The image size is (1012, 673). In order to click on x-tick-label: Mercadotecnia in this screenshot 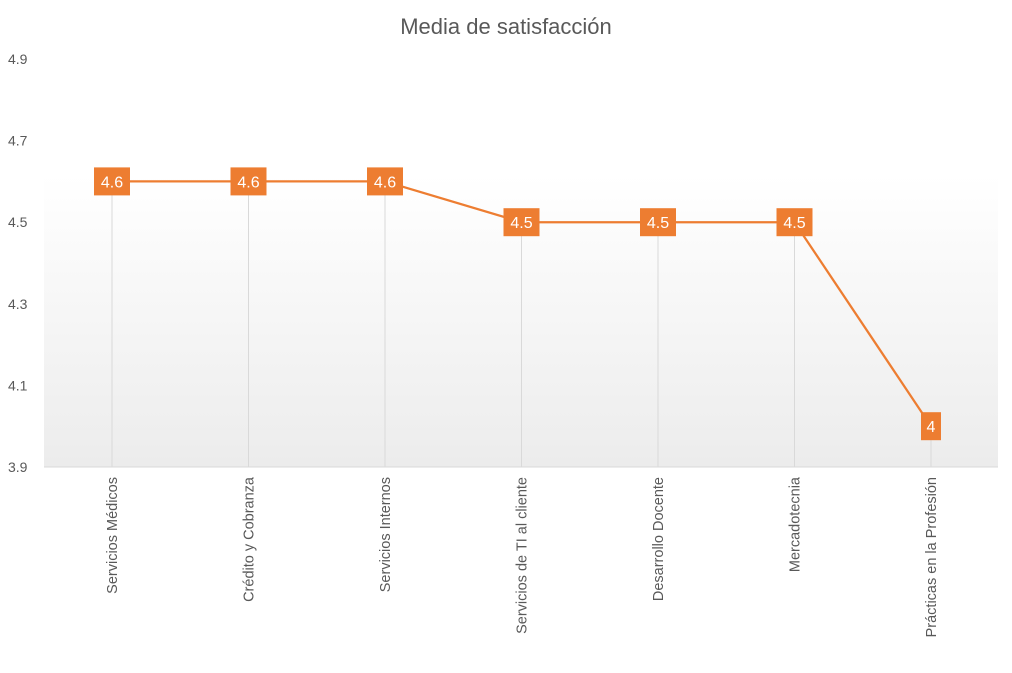, I will do `click(796, 524)`.